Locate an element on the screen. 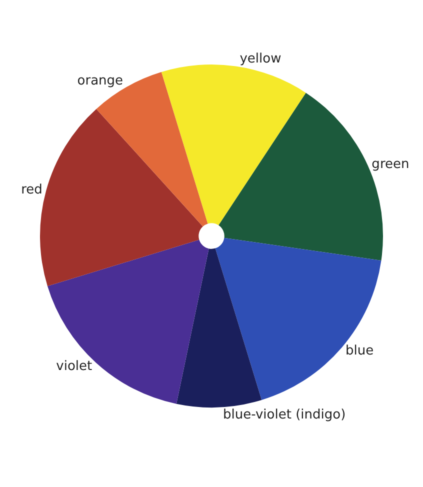 The width and height of the screenshot is (423, 487). slice-label: blue is located at coordinates (359, 350).